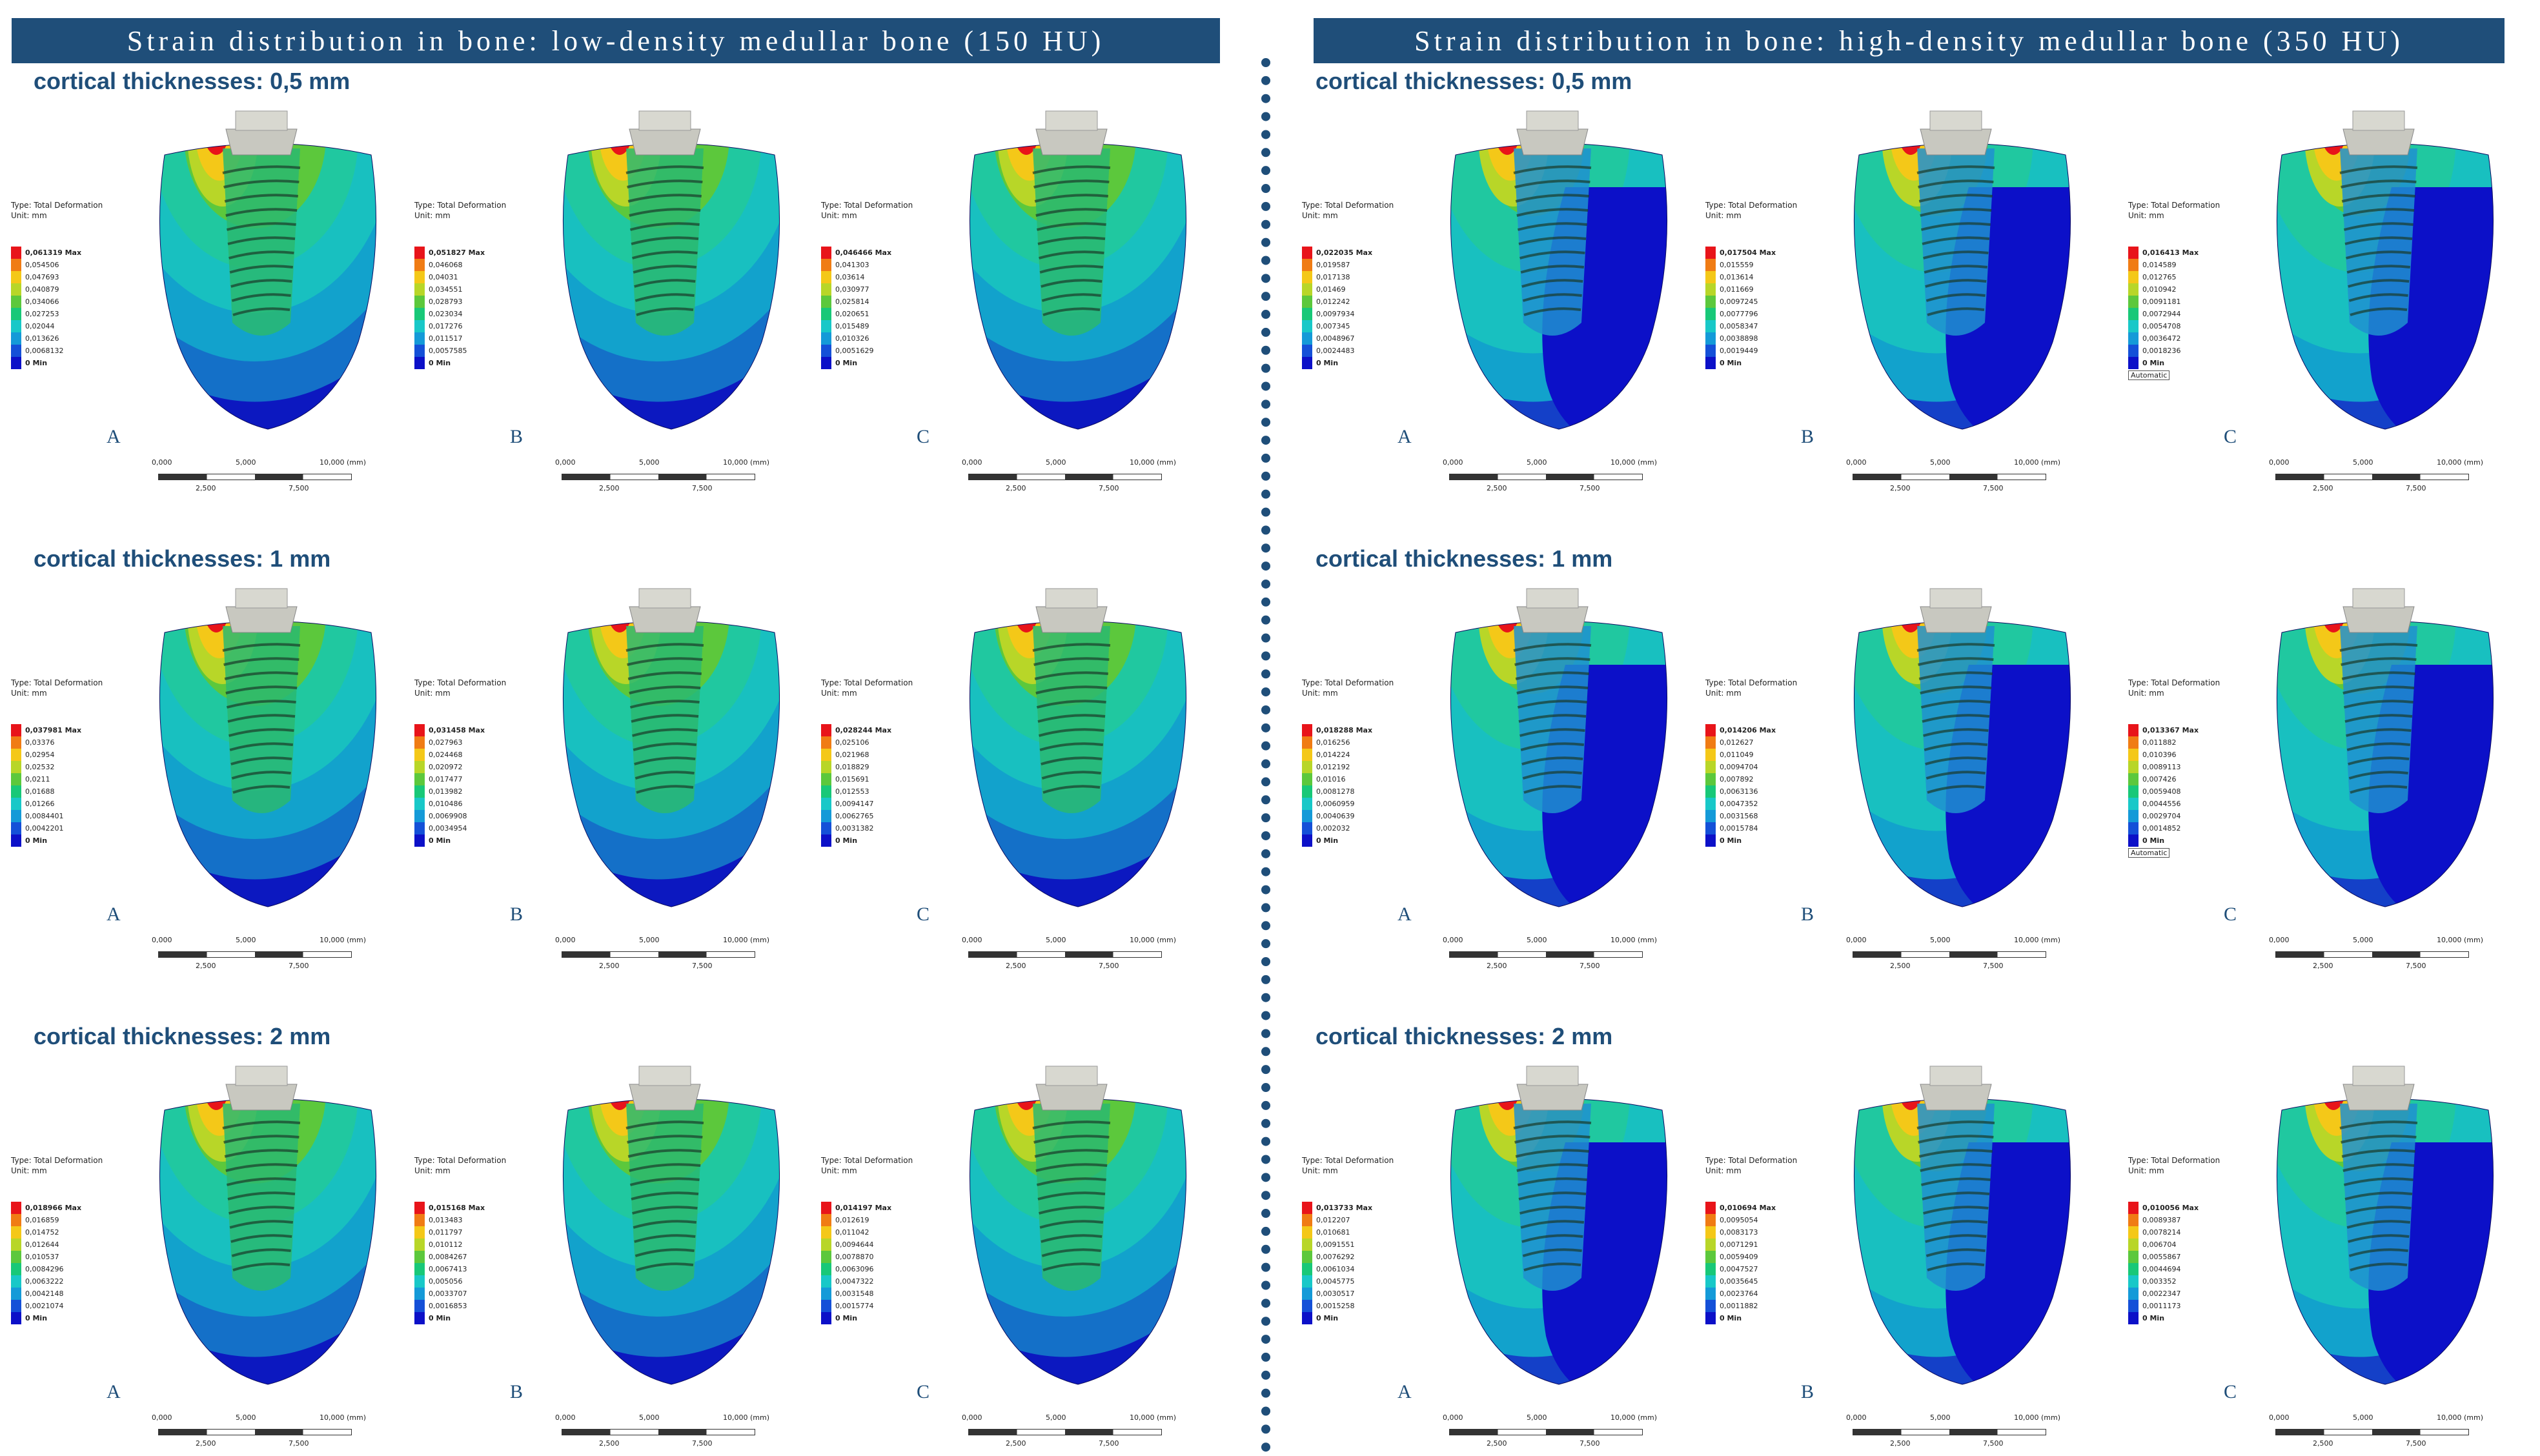  I want to click on legend-value: 0,007892, so click(1737, 779).